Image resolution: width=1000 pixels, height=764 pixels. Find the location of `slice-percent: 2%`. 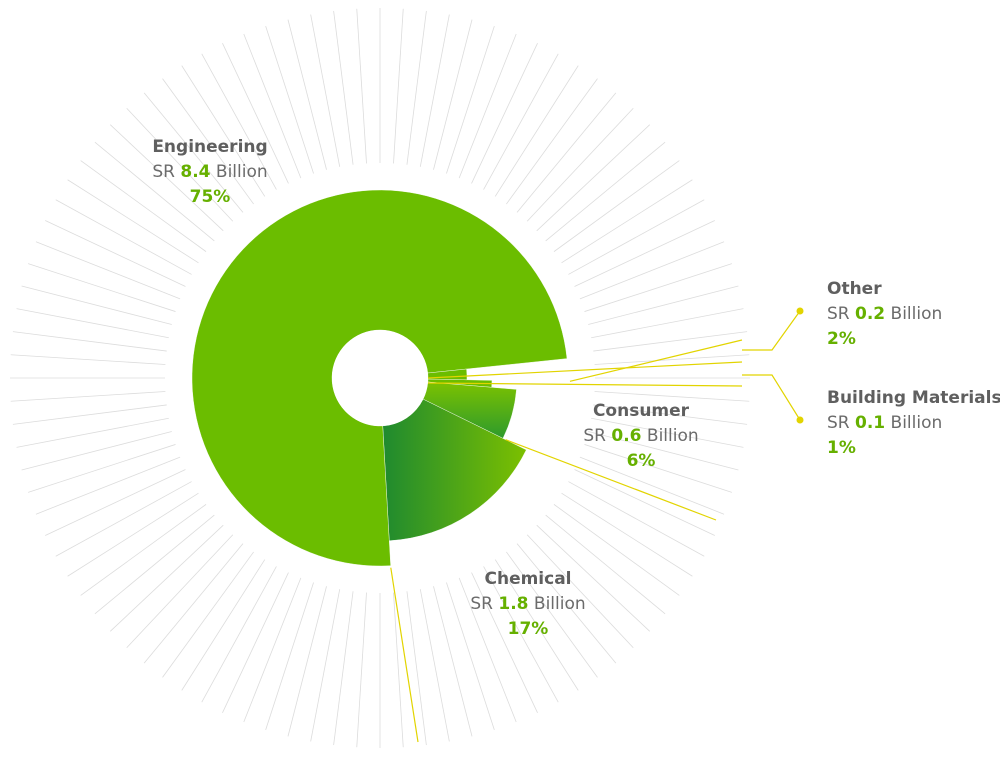

slice-percent: 2% is located at coordinates (841, 339).